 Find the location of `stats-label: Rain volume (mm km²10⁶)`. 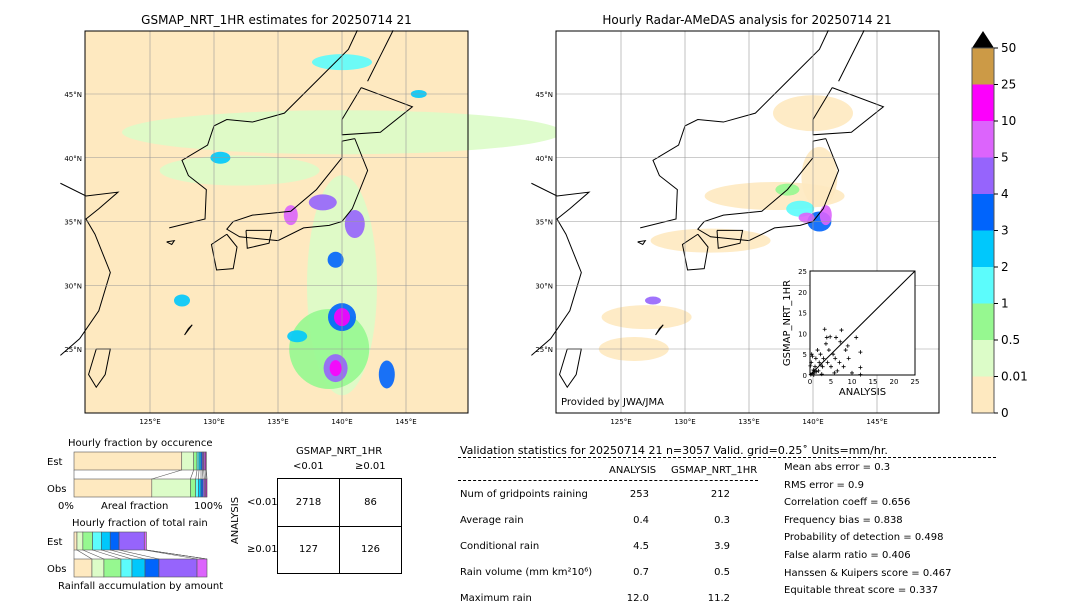

stats-label: Rain volume (mm km²10⁶) is located at coordinates (526, 572).